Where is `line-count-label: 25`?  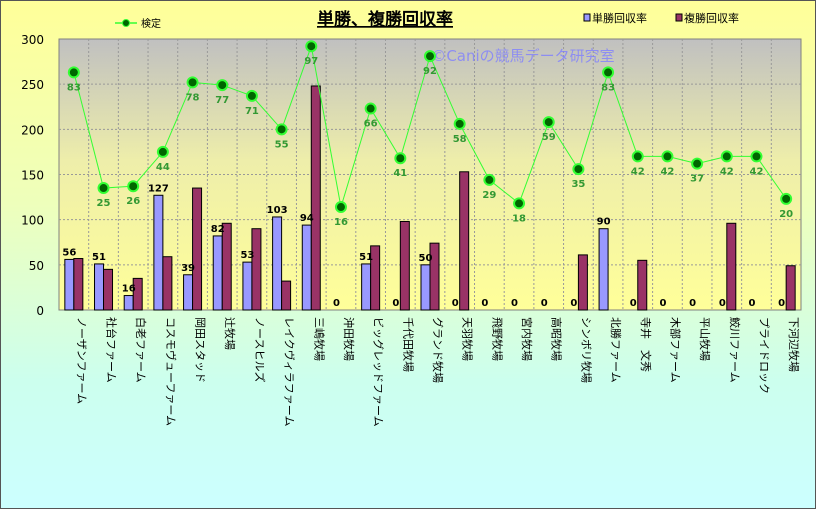 line-count-label: 25 is located at coordinates (104, 203).